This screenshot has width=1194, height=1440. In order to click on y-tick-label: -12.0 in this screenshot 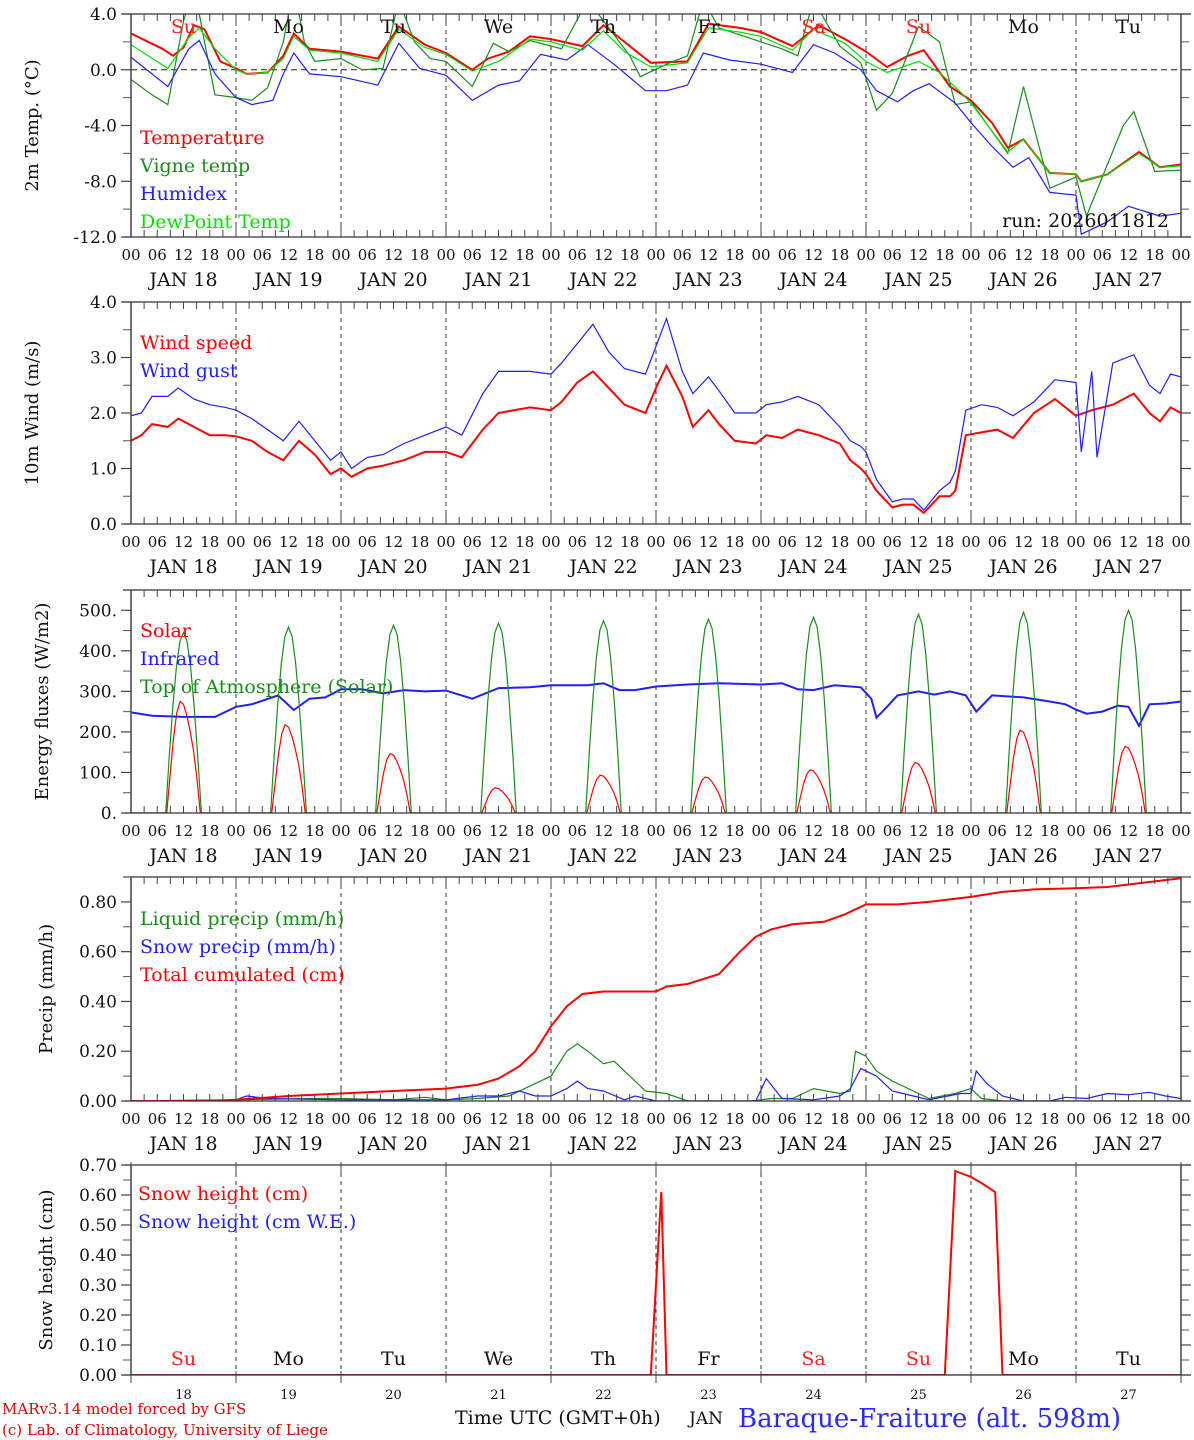, I will do `click(95, 238)`.